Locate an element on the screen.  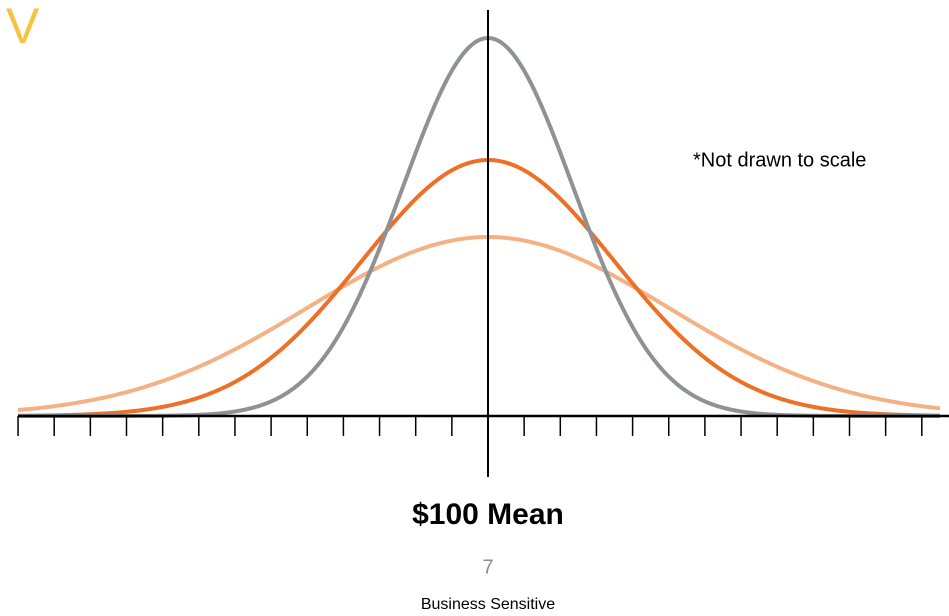
page-number: 7 is located at coordinates (487, 567).